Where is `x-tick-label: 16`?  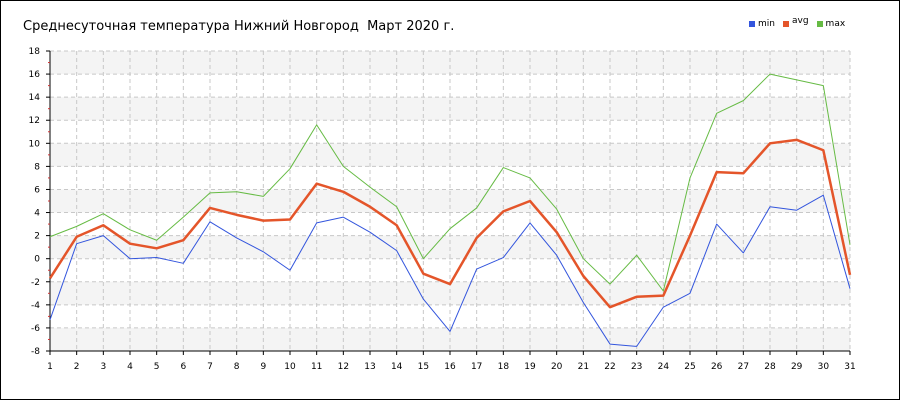
x-tick-label: 16 is located at coordinates (450, 367).